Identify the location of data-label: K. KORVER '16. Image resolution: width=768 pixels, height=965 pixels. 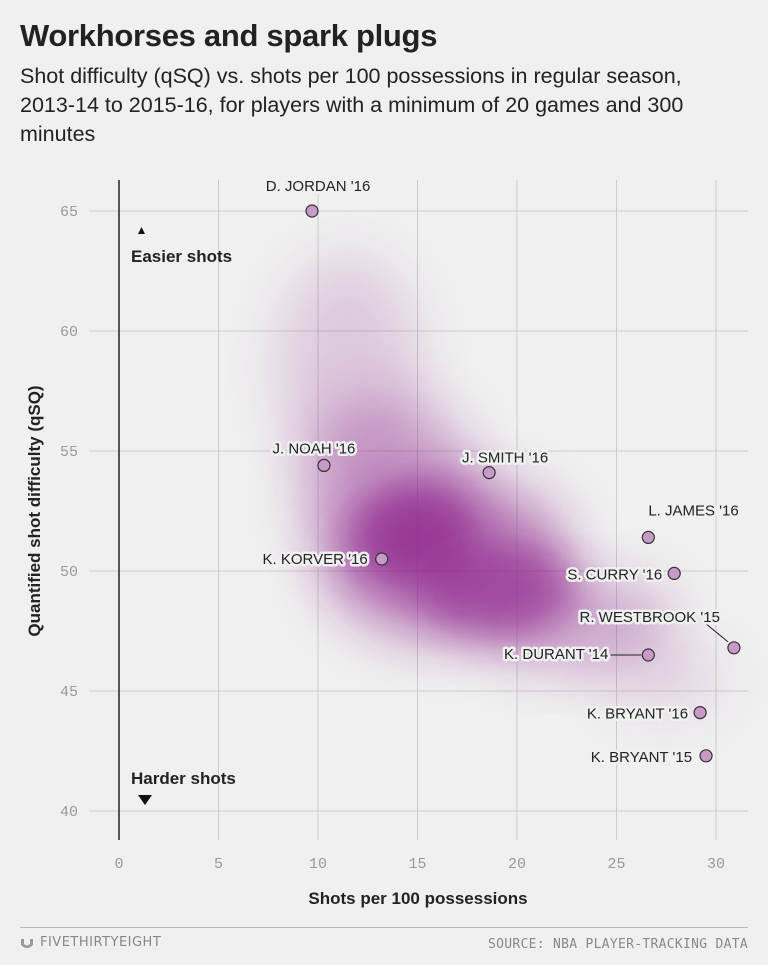
(315, 559).